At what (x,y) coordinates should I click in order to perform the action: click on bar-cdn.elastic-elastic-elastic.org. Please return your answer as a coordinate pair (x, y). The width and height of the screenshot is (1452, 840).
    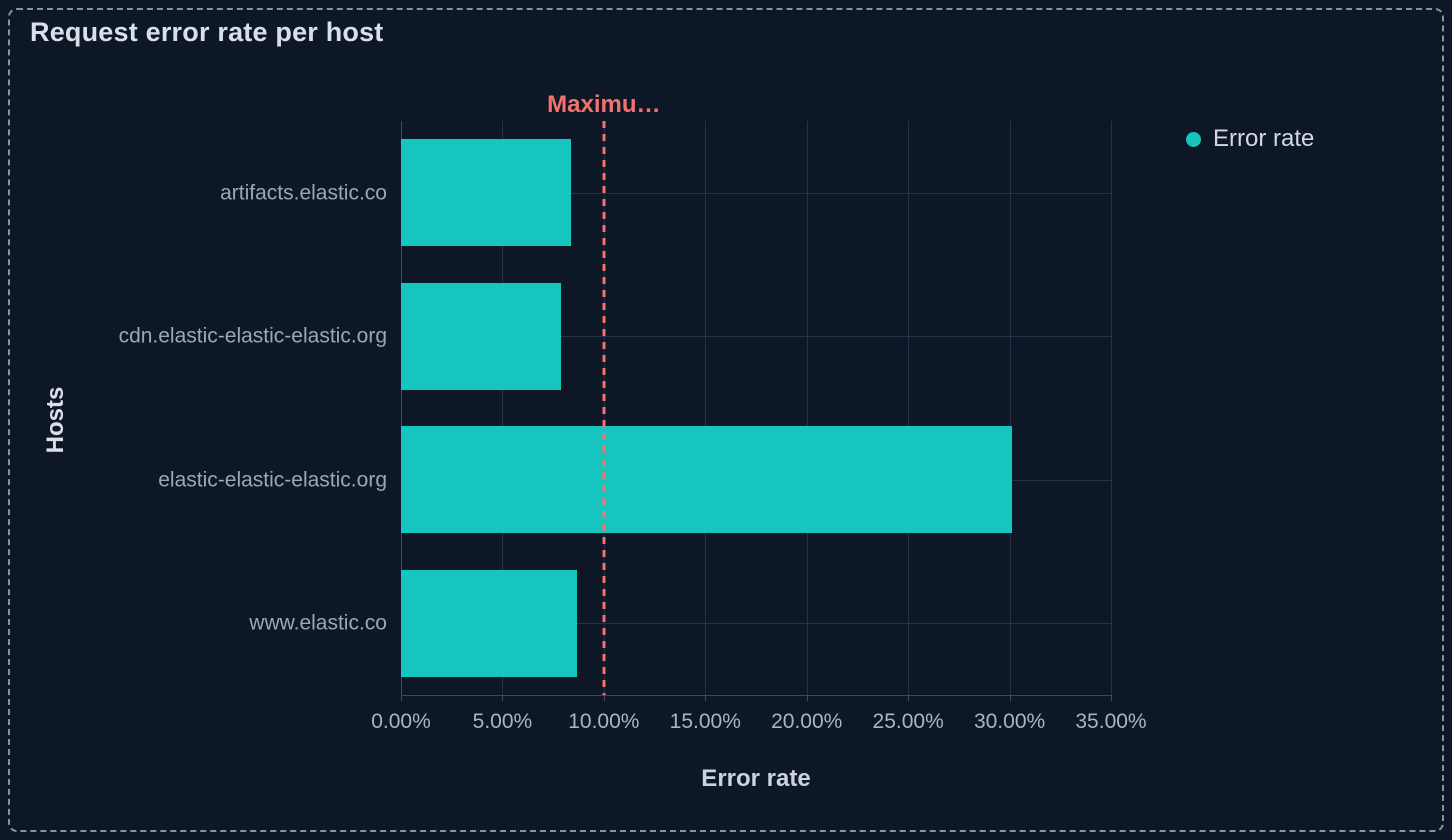
    Looking at the image, I should click on (481, 336).